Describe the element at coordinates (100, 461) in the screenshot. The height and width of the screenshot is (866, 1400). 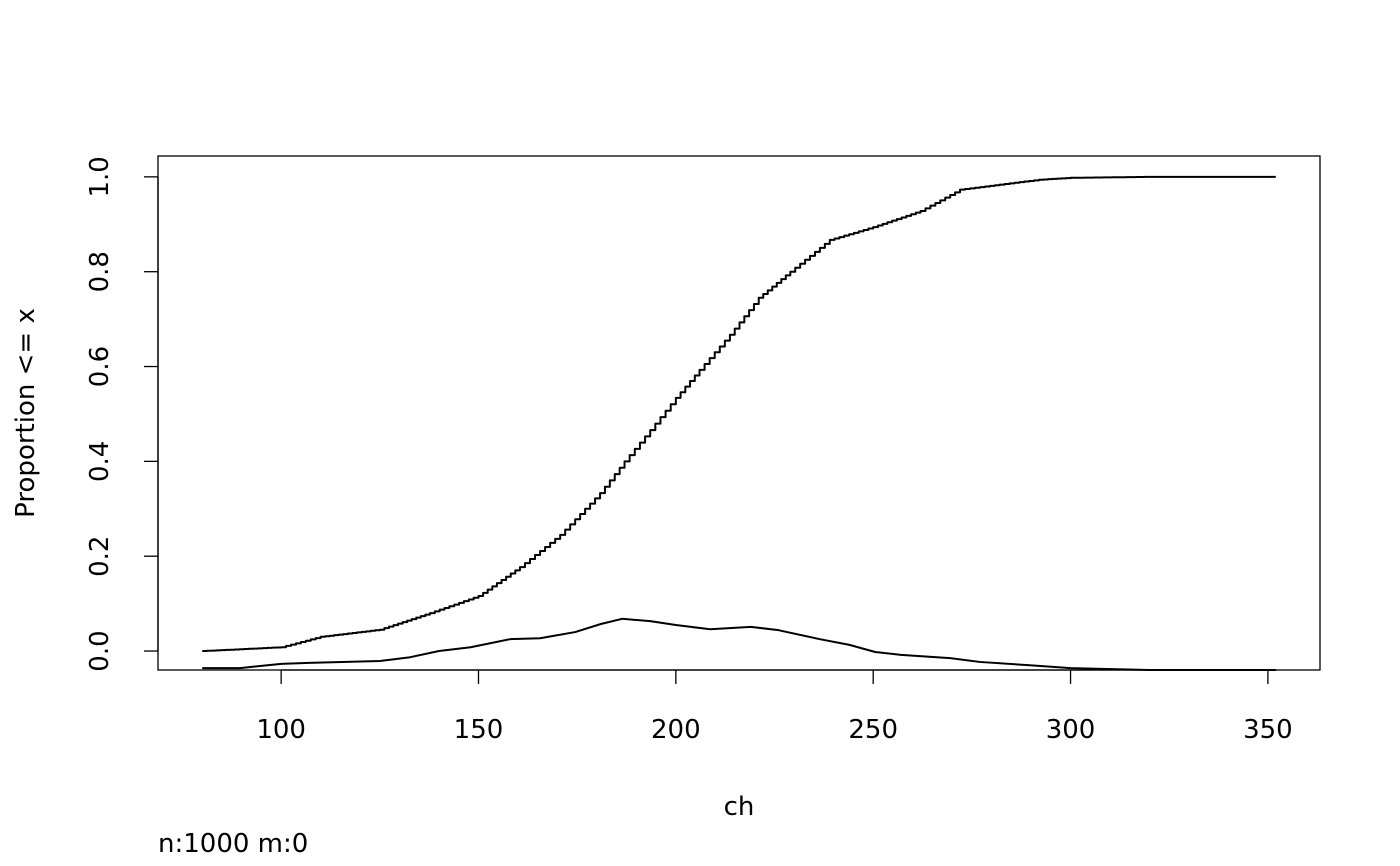
I see `y-tick-label: 0.4` at that location.